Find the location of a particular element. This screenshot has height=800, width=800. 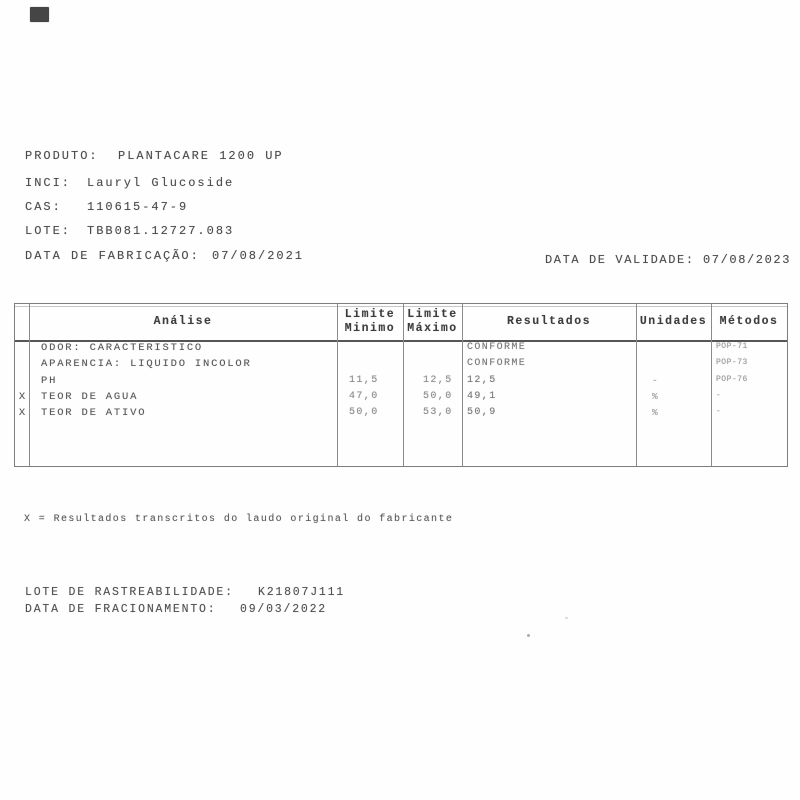

row-limite-maximo: 53,0 is located at coordinates (438, 413).